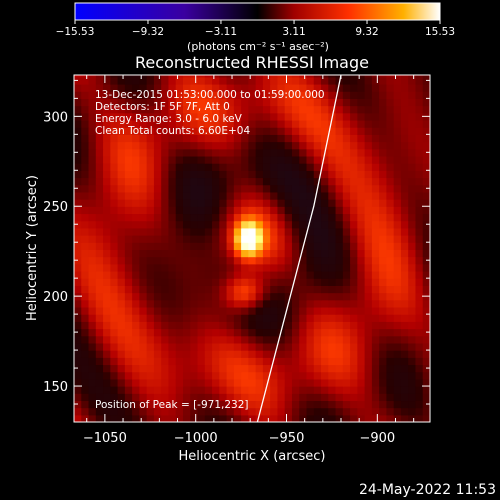 The height and width of the screenshot is (500, 500). Describe the element at coordinates (366, 32) in the screenshot. I see `colorbar-tick-label: 9.32` at that location.